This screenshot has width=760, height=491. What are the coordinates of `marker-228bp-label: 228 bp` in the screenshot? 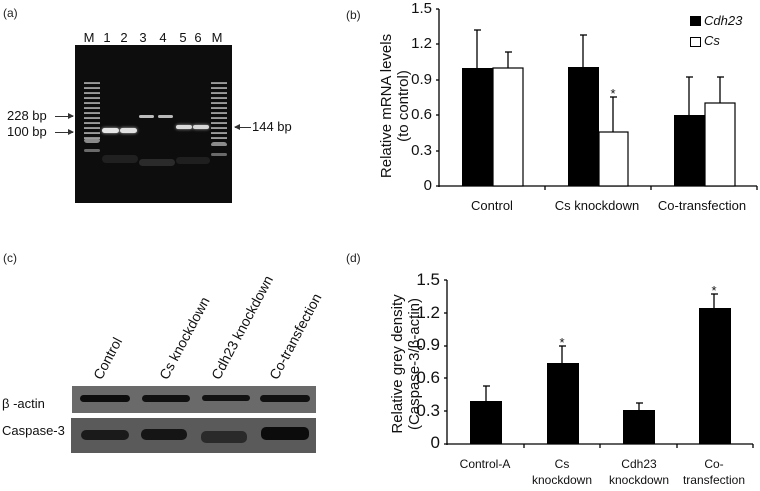 It's located at (27, 115).